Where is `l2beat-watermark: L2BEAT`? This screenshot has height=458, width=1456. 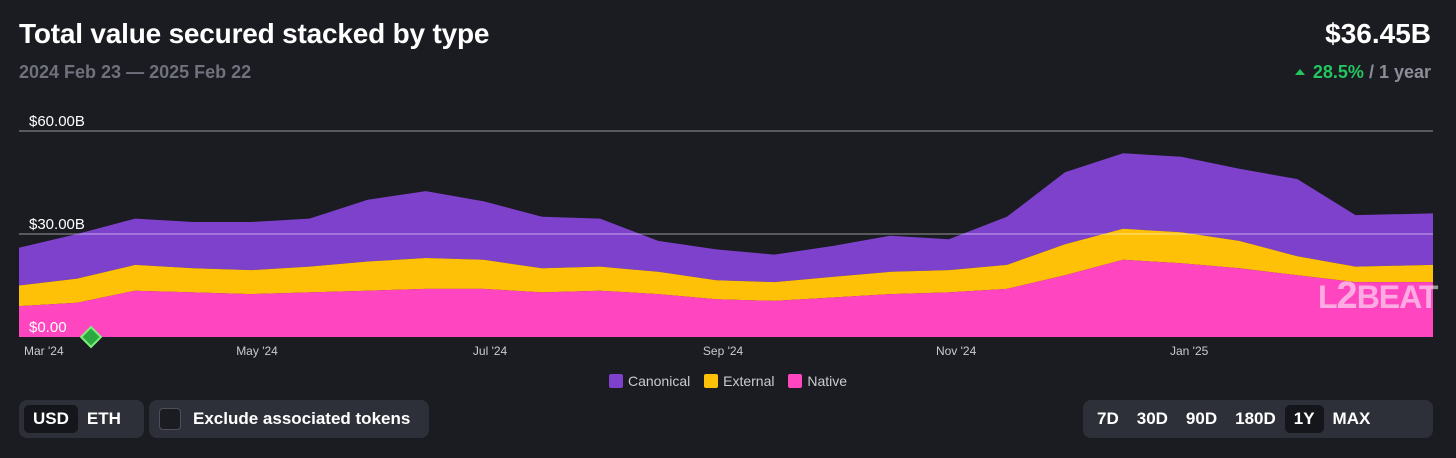 l2beat-watermark: L2BEAT is located at coordinates (1378, 296).